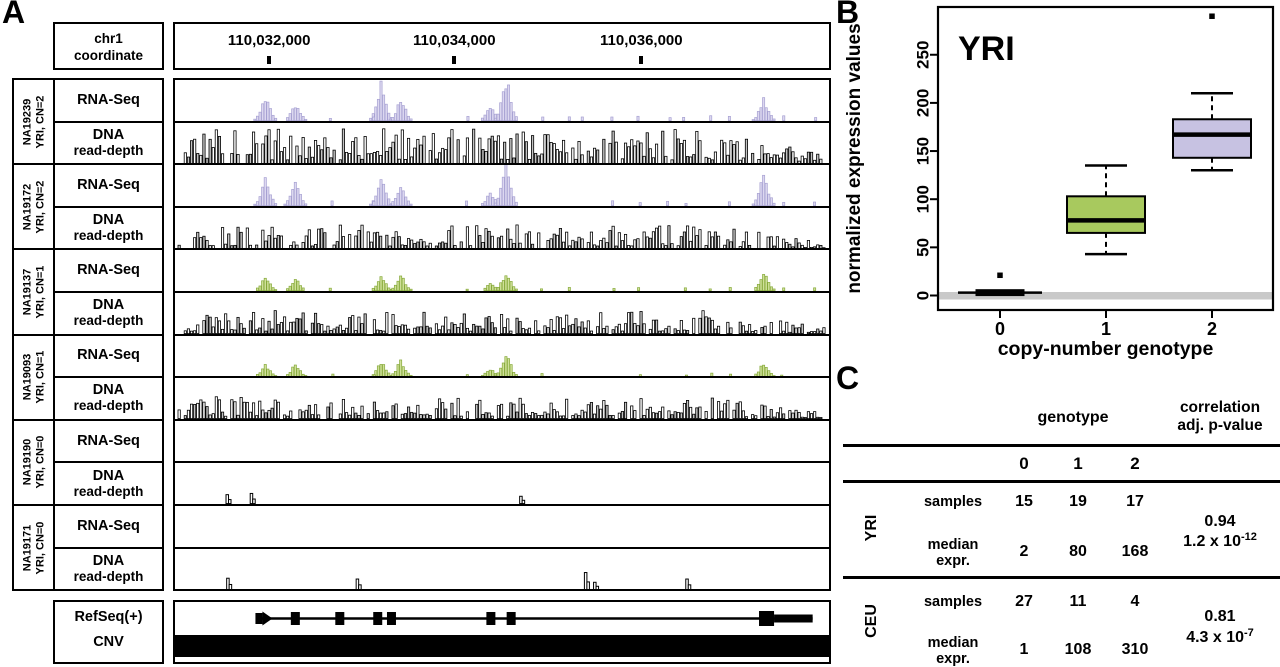  What do you see at coordinates (1220, 616) in the screenshot?
I see `correlation-value-ceu: 0.81` at bounding box center [1220, 616].